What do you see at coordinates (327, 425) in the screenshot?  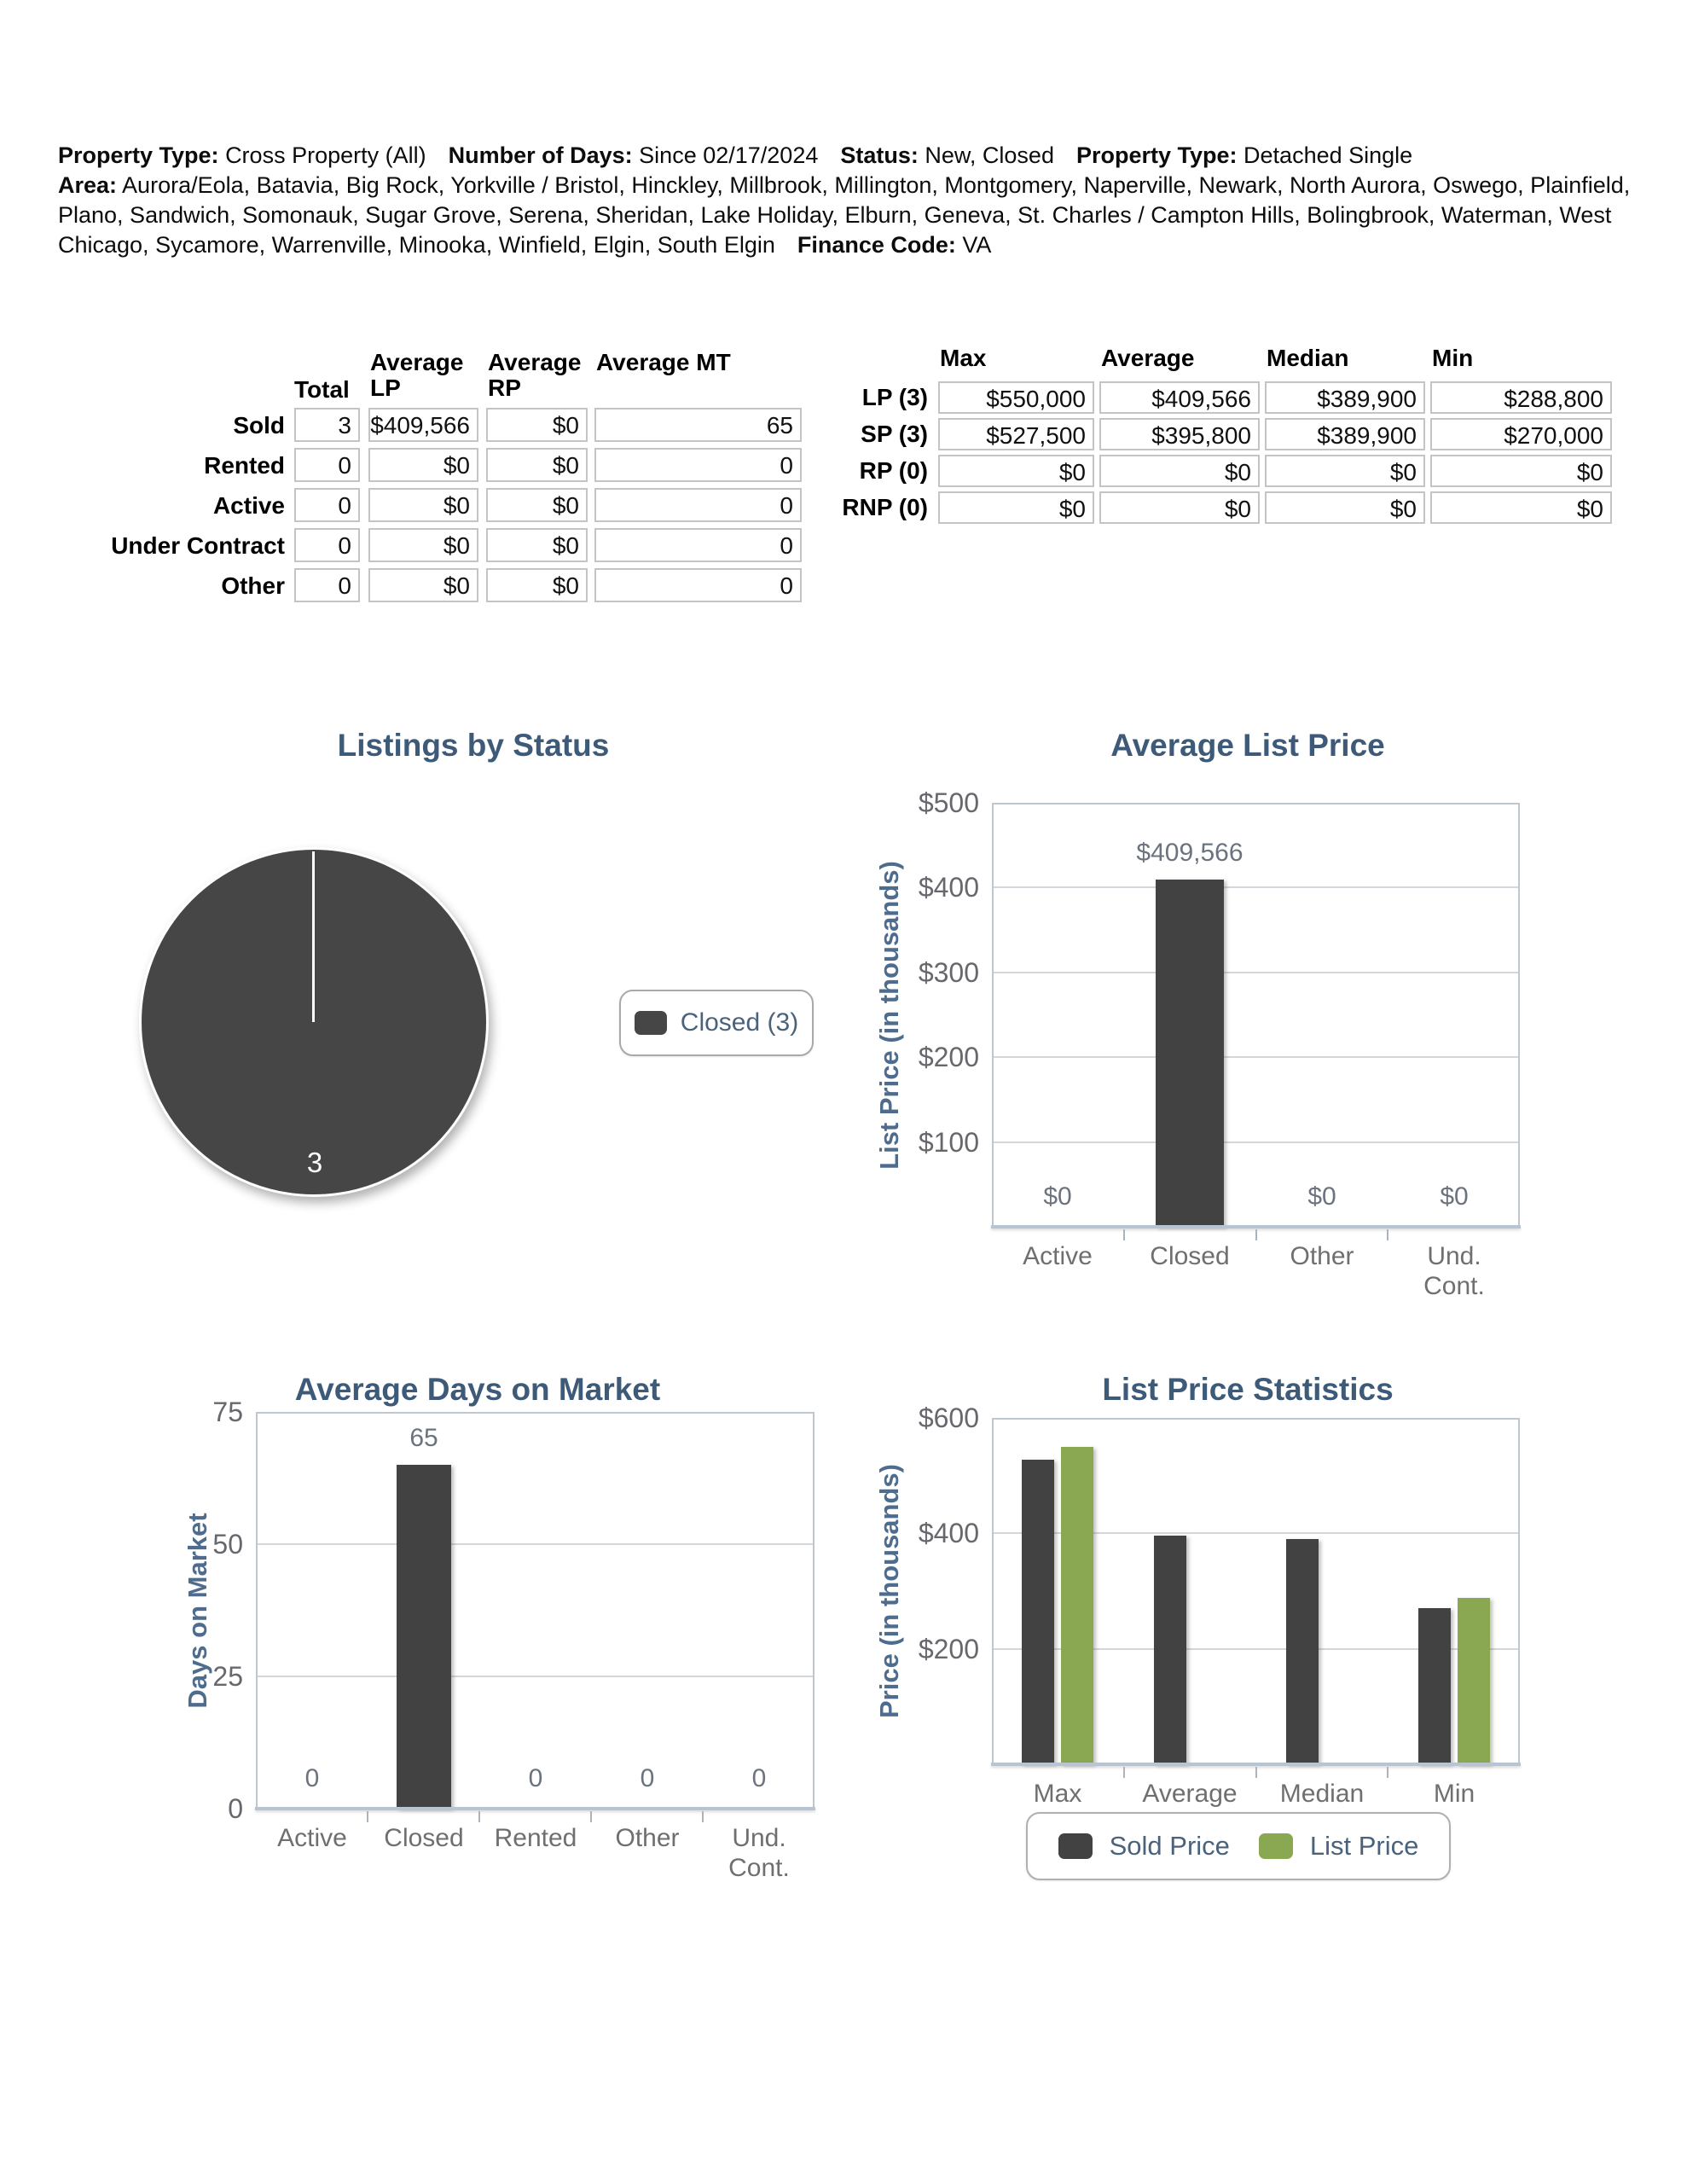 I see `status-cell: 3` at bounding box center [327, 425].